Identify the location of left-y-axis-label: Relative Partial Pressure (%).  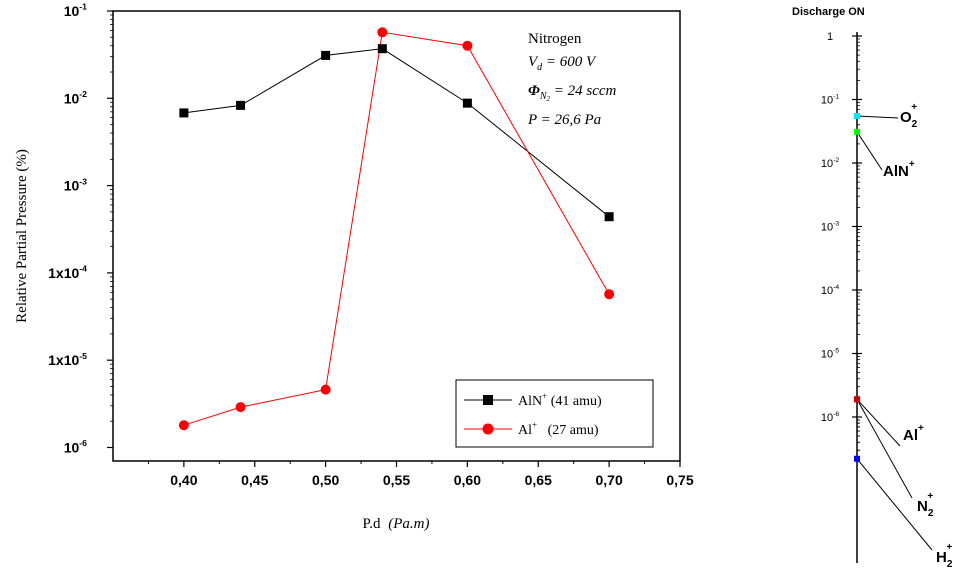
(22, 236).